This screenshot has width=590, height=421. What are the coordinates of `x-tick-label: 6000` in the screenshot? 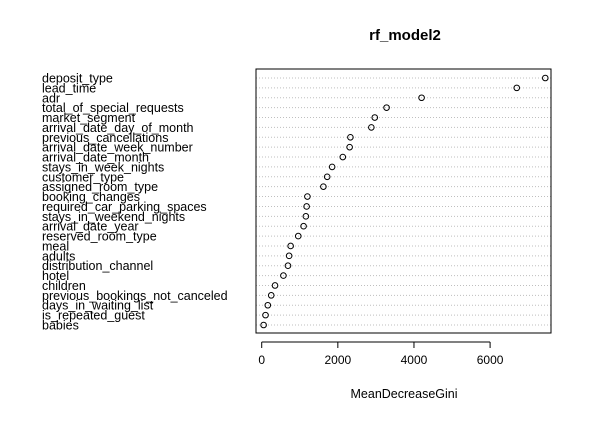 It's located at (490, 360).